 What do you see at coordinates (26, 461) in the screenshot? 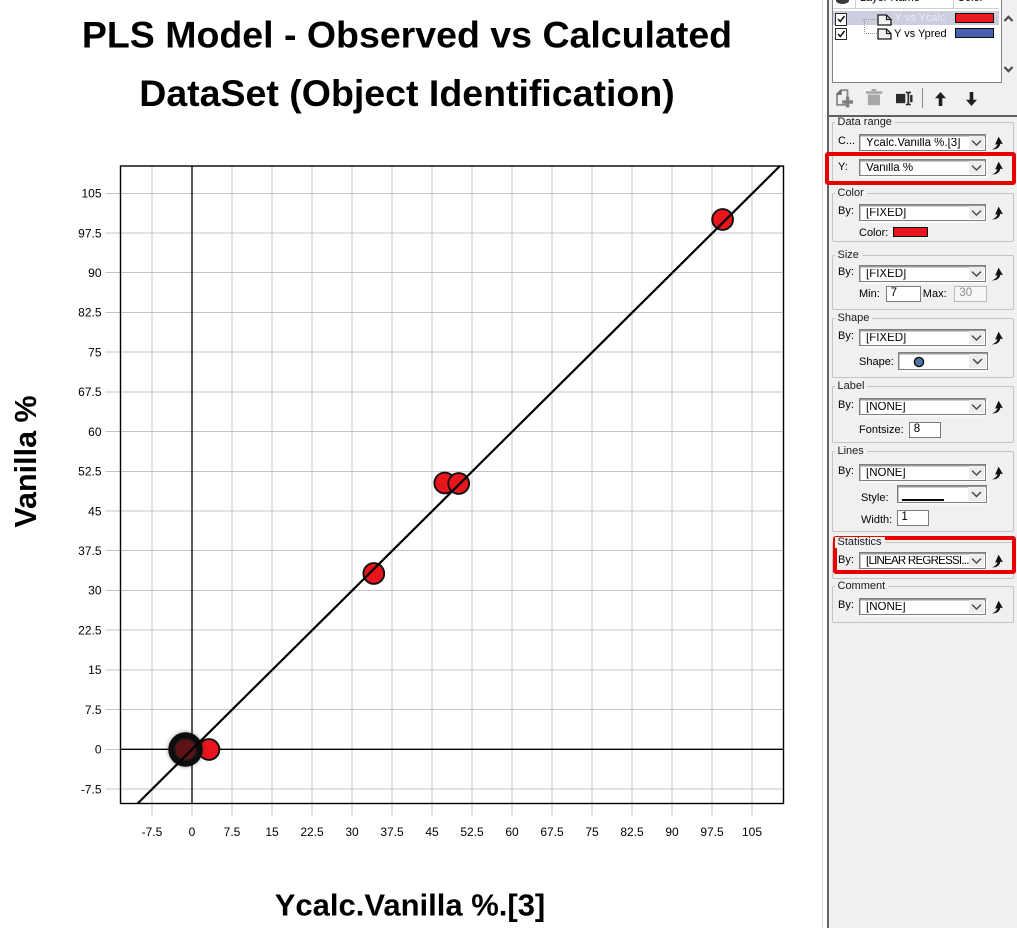
I see `svg-text: Vanilla %` at bounding box center [26, 461].